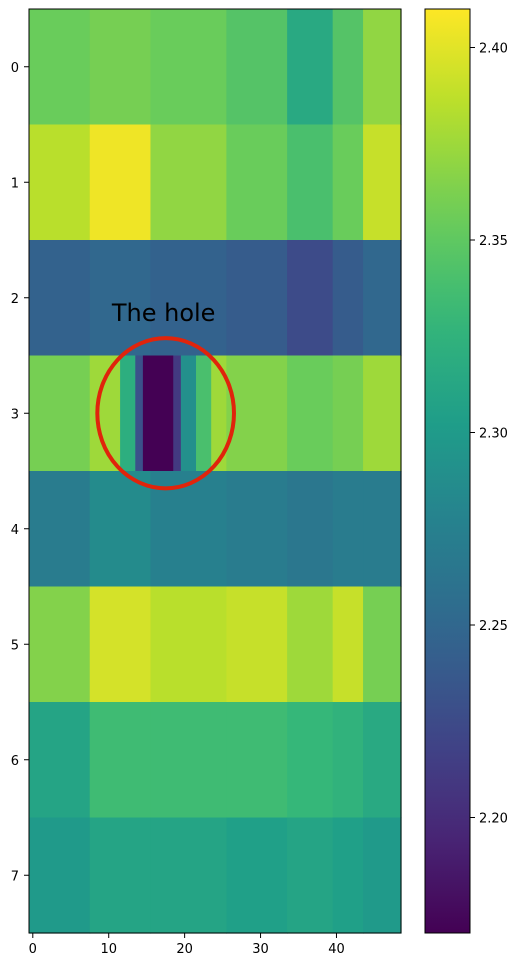 Image resolution: width=520 pixels, height=971 pixels. What do you see at coordinates (60, 182) in the screenshot?
I see `heatmap-cell-row1-seg0` at bounding box center [60, 182].